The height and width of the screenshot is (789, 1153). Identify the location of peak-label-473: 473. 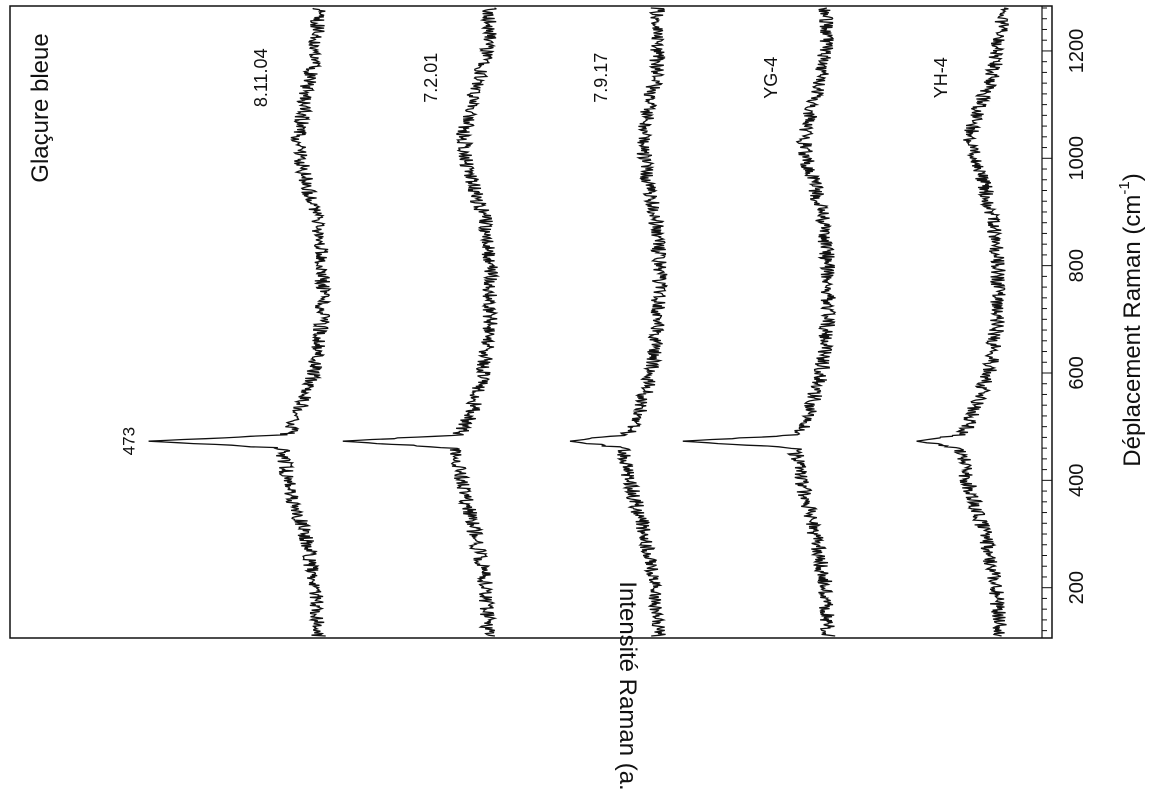
(129, 441).